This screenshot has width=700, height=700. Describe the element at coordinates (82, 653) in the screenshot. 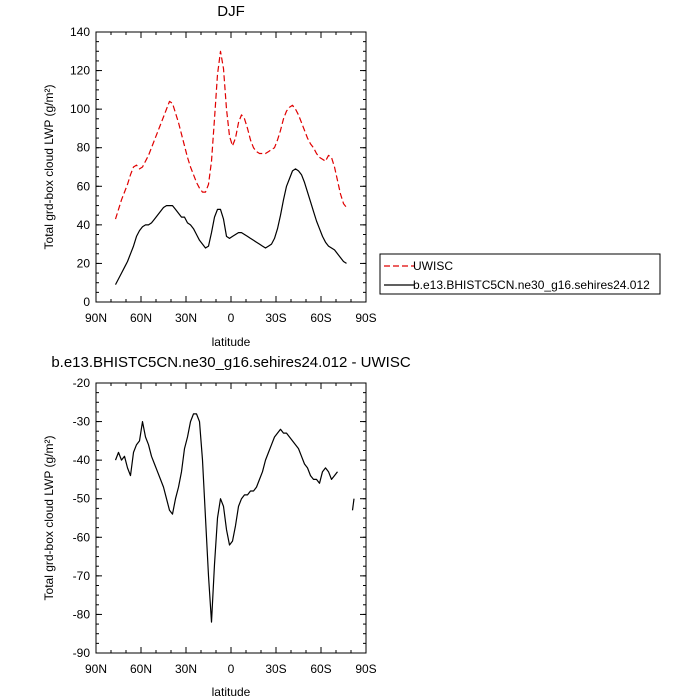

I see `bottom-y-tick-label: -90` at that location.